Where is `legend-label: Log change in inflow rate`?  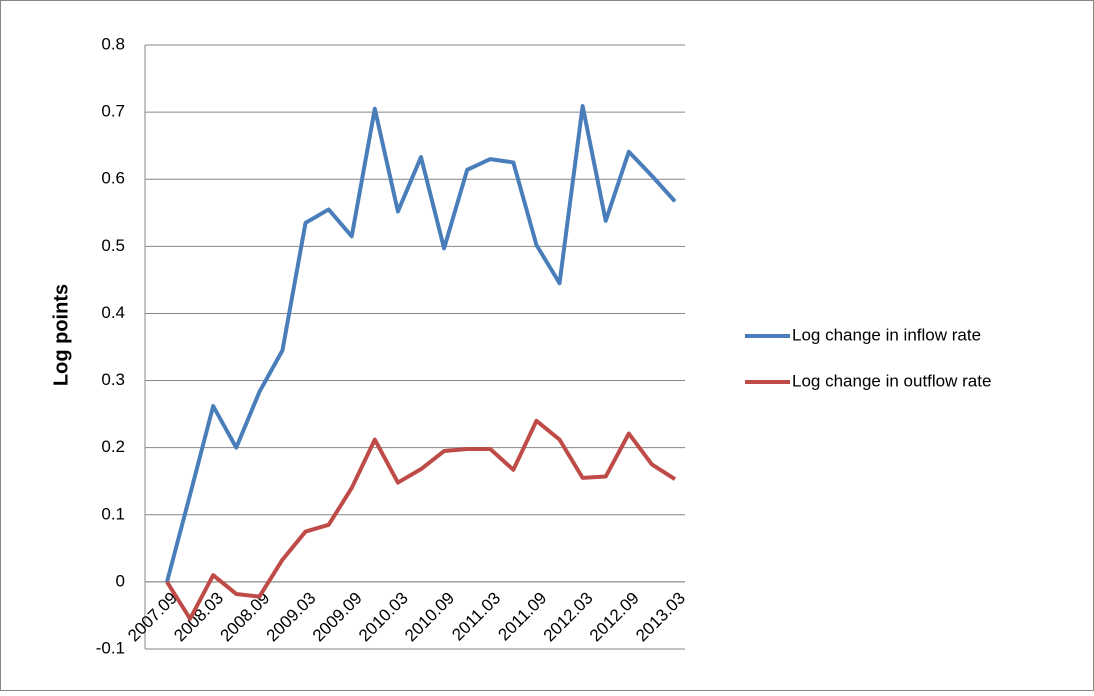
legend-label: Log change in inflow rate is located at coordinates (886, 334).